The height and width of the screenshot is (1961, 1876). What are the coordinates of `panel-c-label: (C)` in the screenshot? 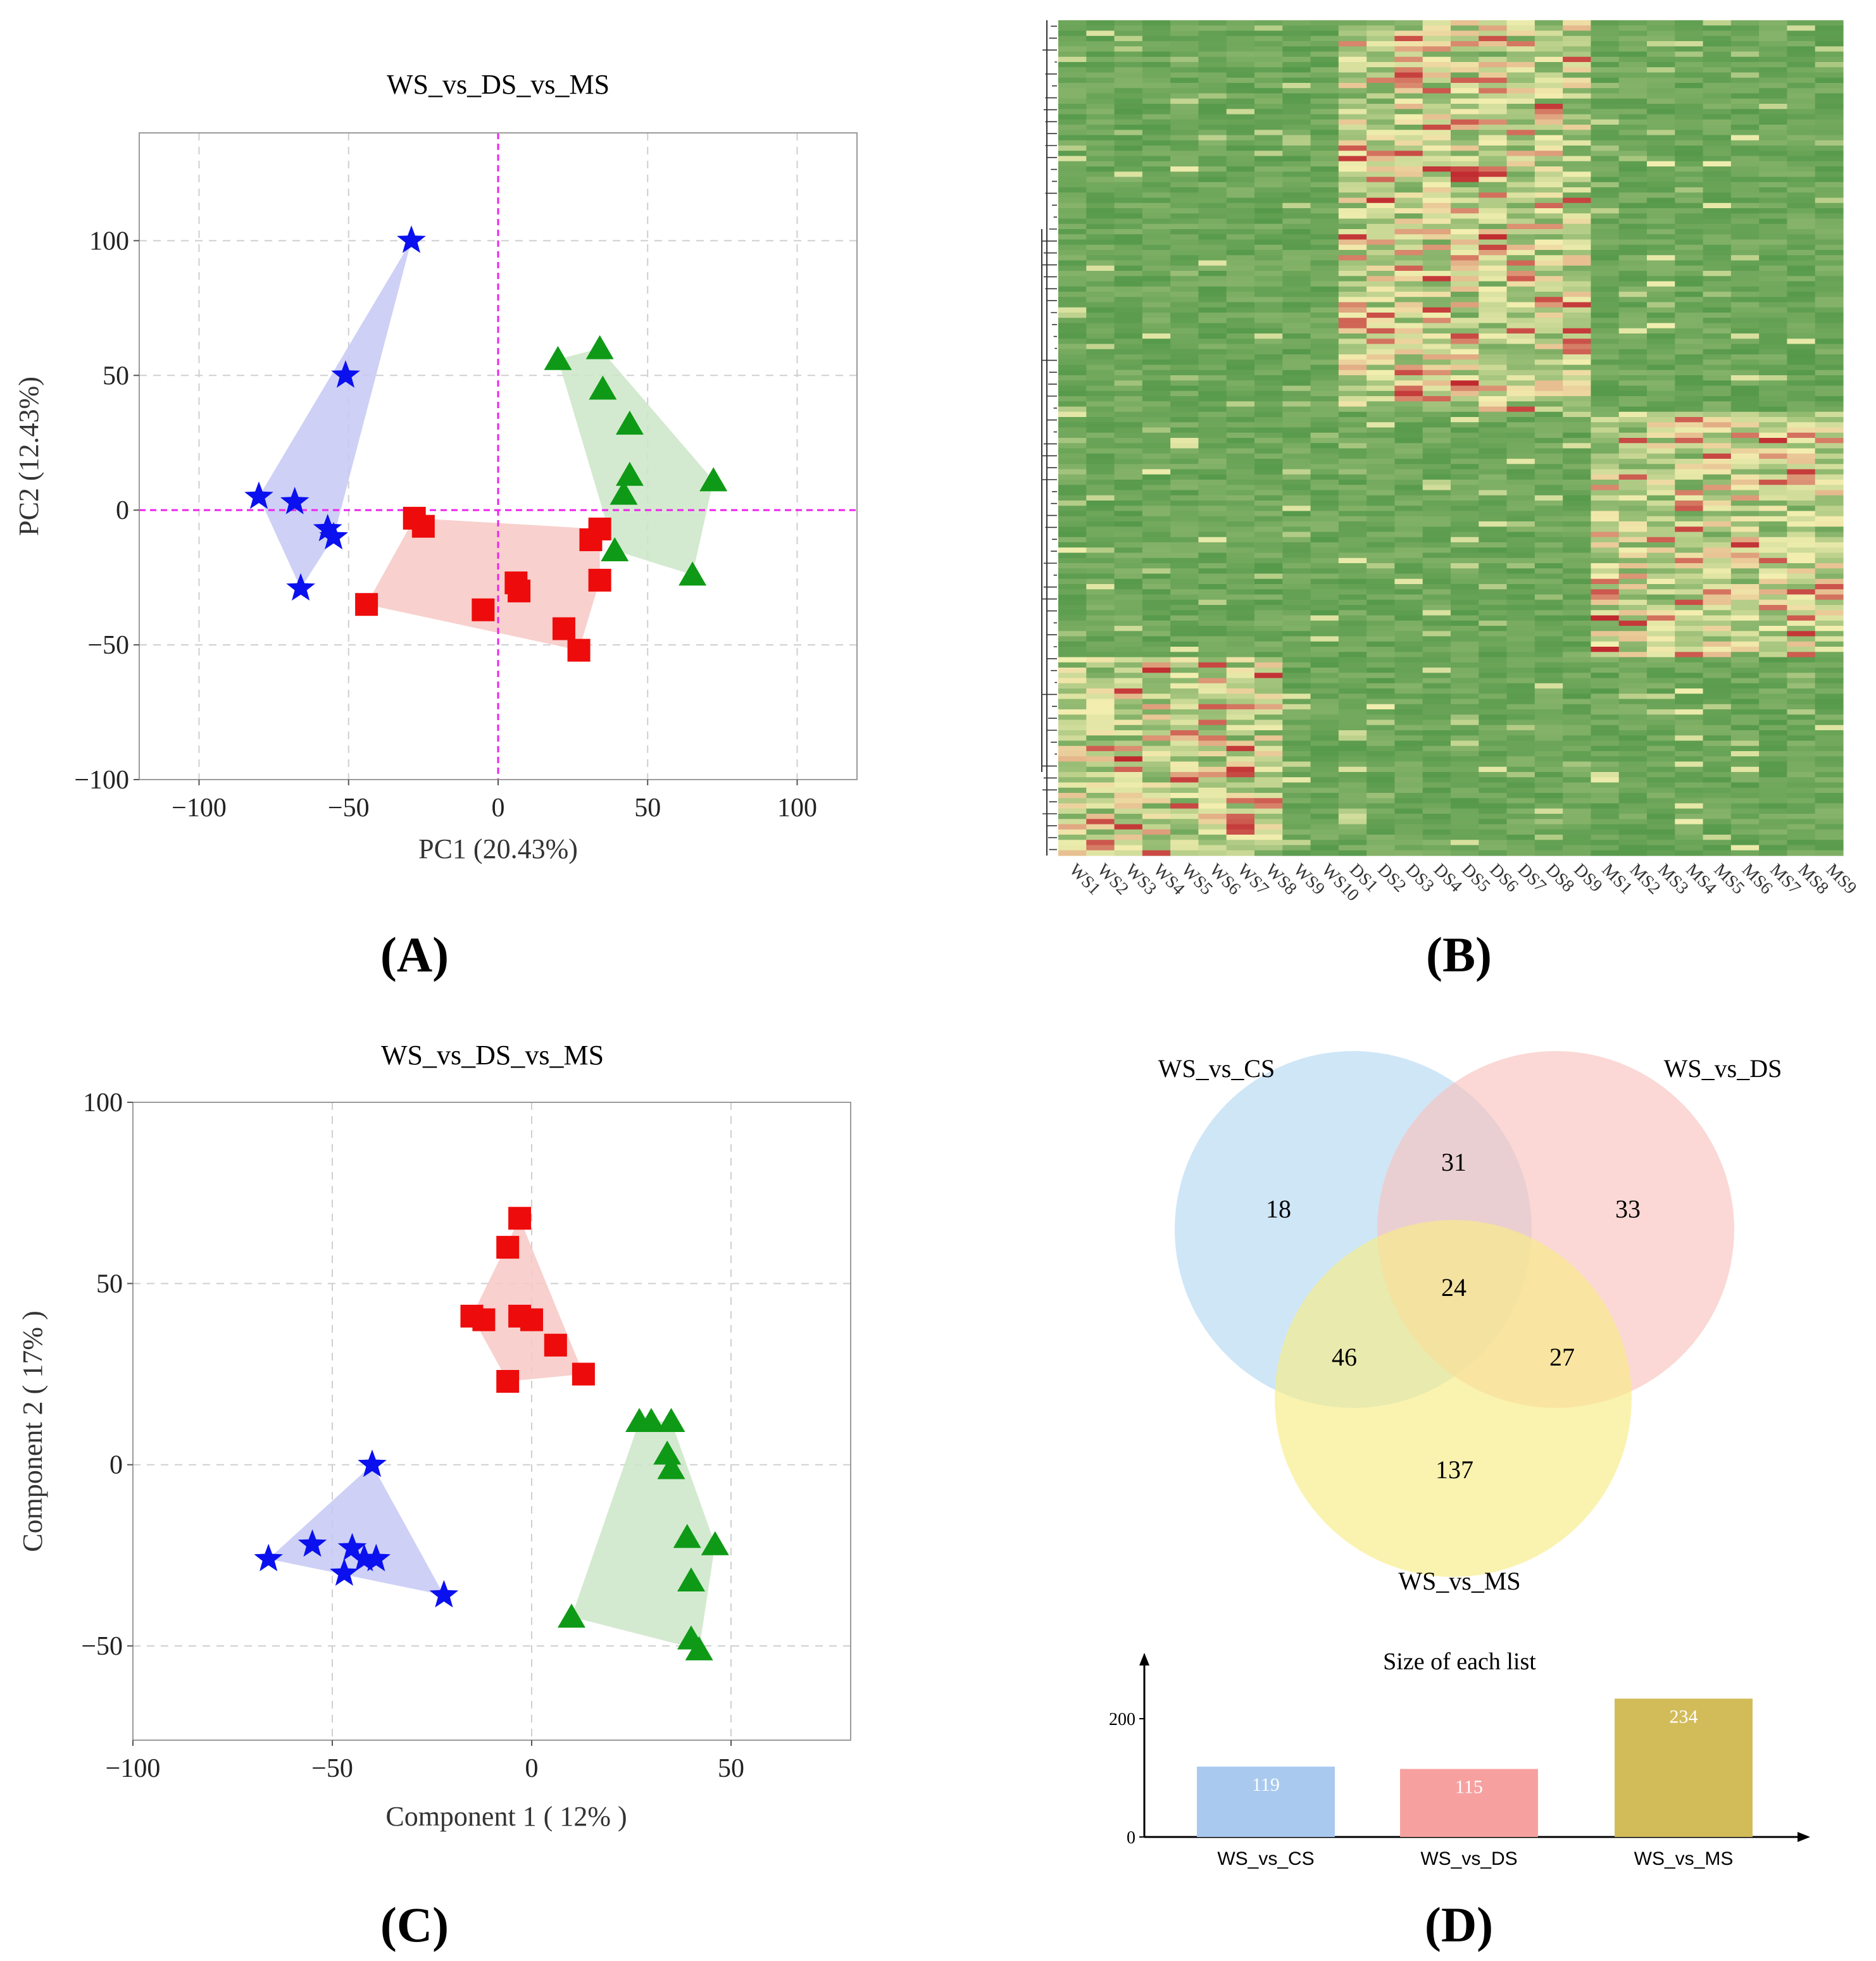 It's located at (414, 1924).